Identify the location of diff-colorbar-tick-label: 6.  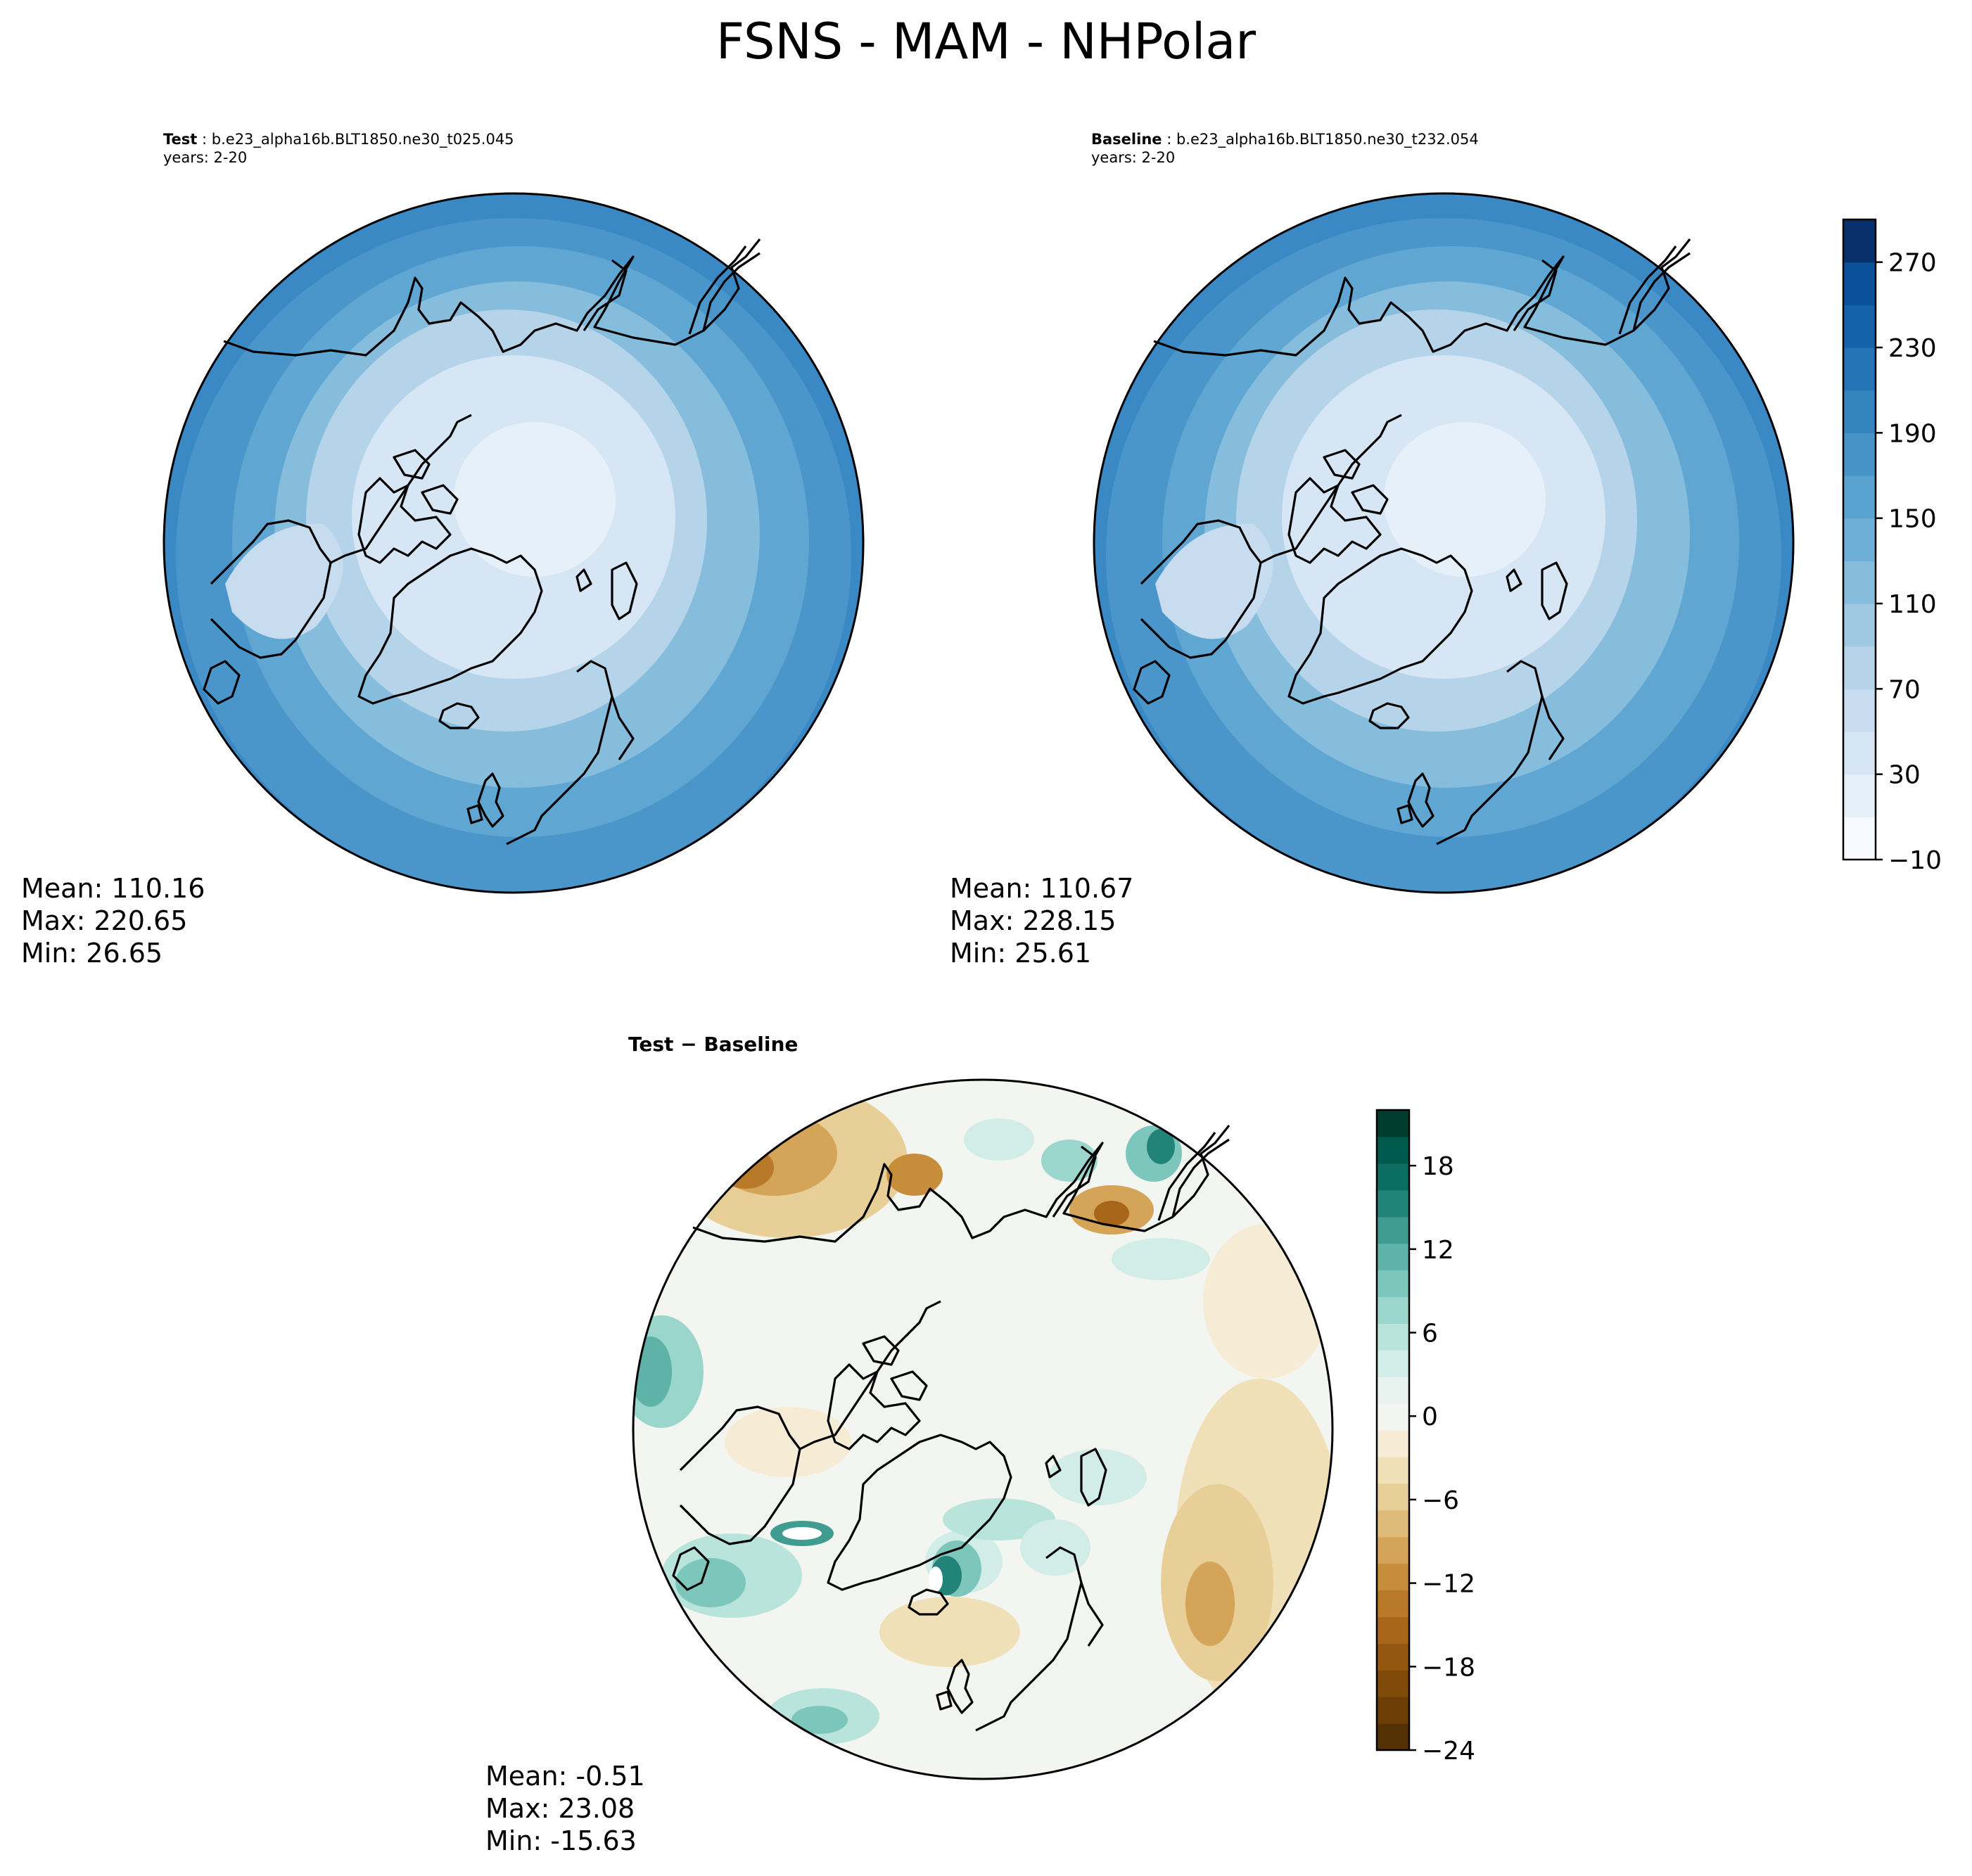
(1430, 1334).